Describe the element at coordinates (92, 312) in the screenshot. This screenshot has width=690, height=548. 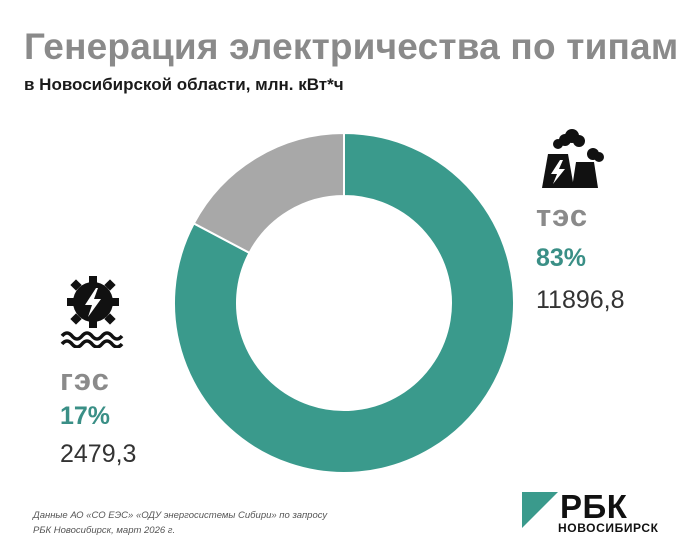
I see `hydro-turbine-icon` at that location.